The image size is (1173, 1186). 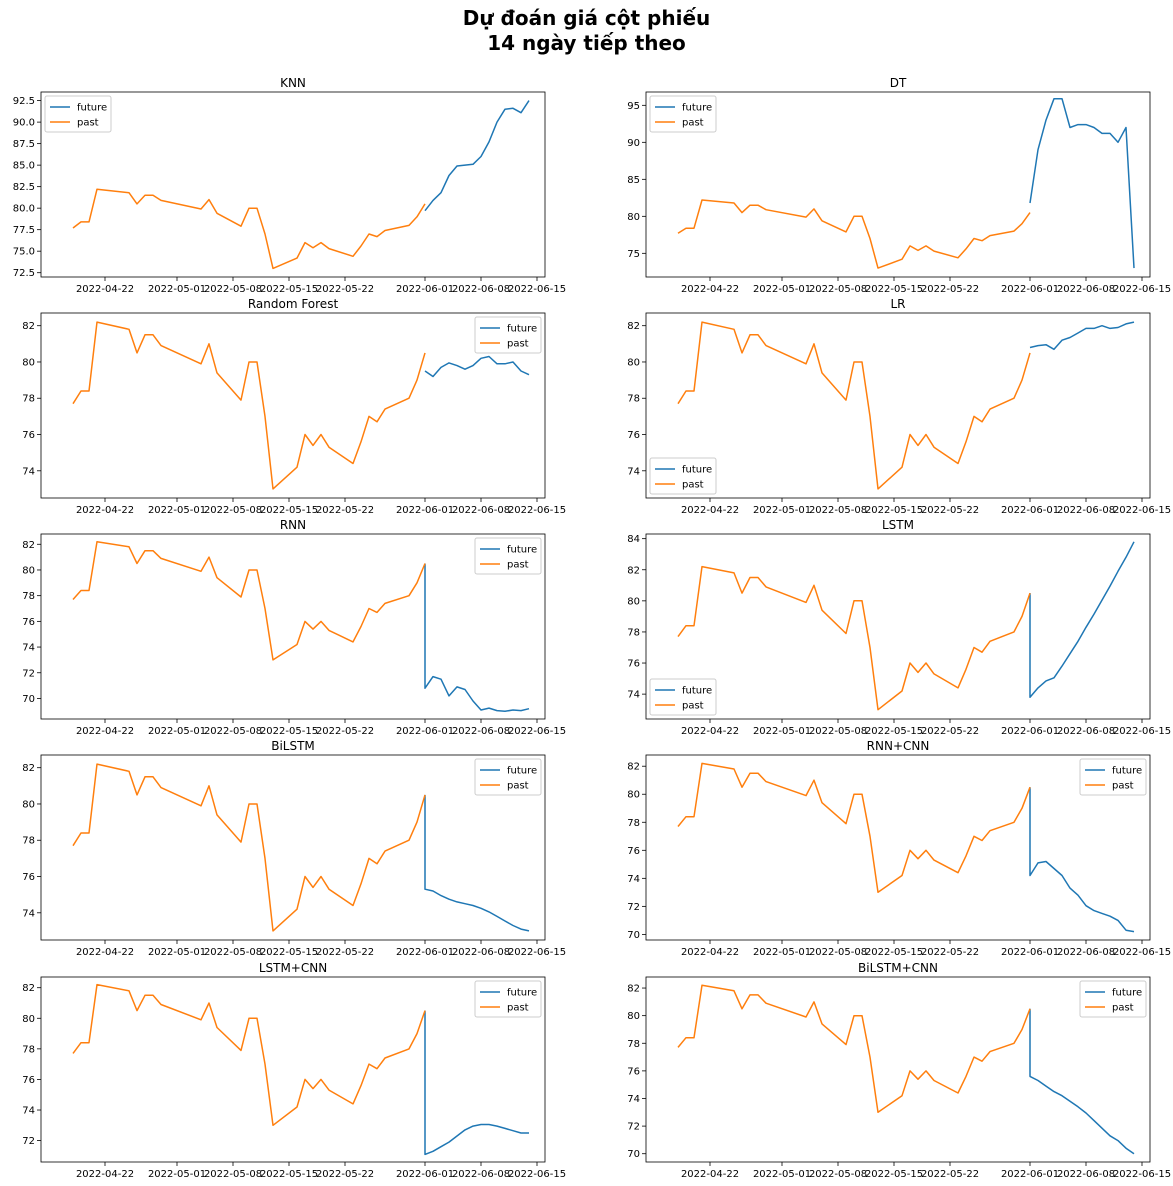 I want to click on y-tick-label: 90, so click(x=633, y=143).